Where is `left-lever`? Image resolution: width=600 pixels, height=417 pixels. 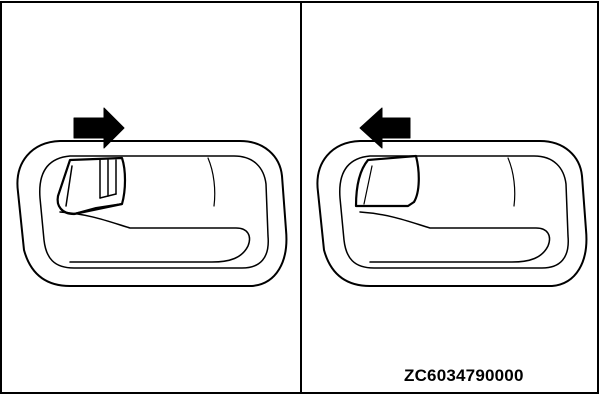
left-lever is located at coordinates (91, 186).